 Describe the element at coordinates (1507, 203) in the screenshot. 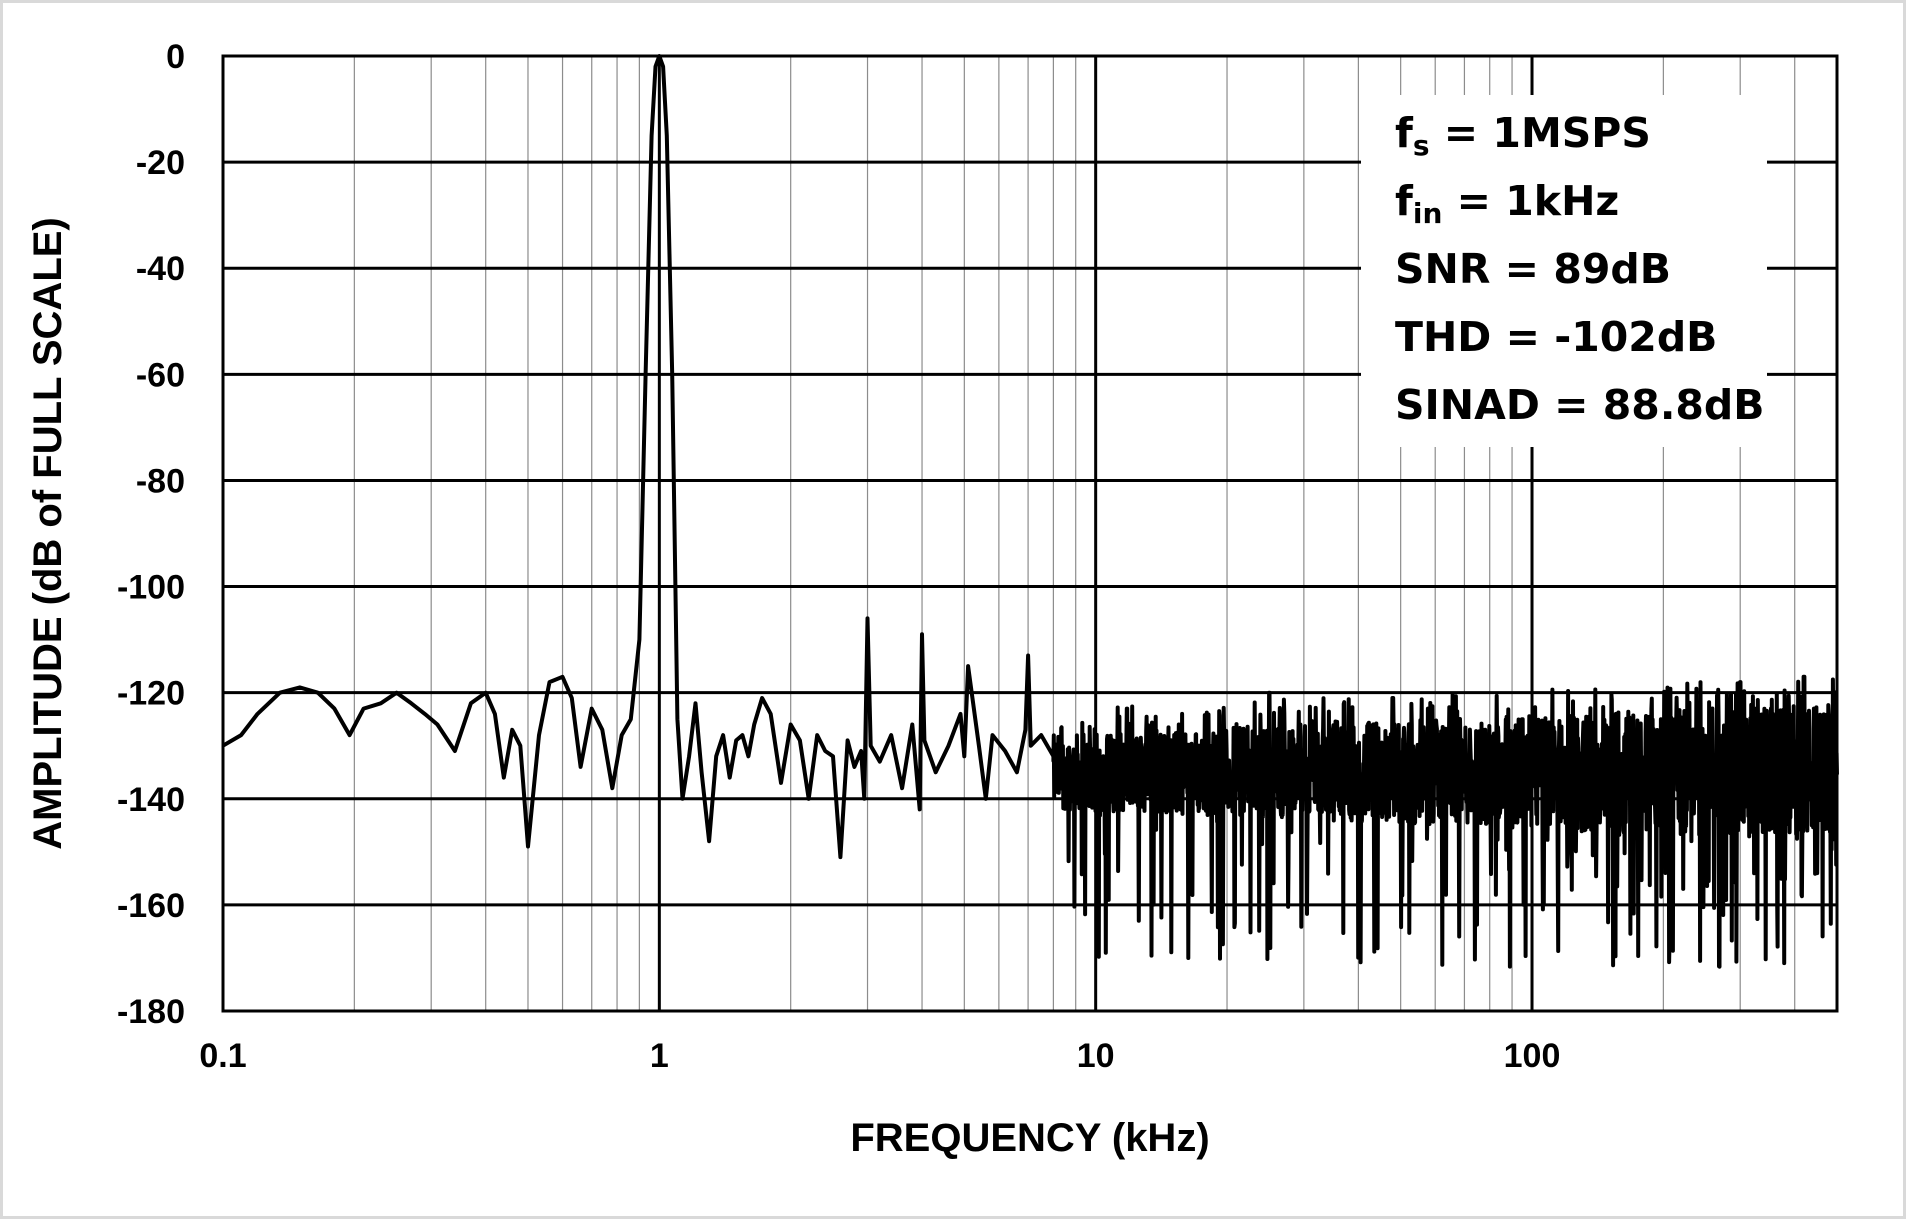

I see `annotation-line: fin = 1kHz` at that location.